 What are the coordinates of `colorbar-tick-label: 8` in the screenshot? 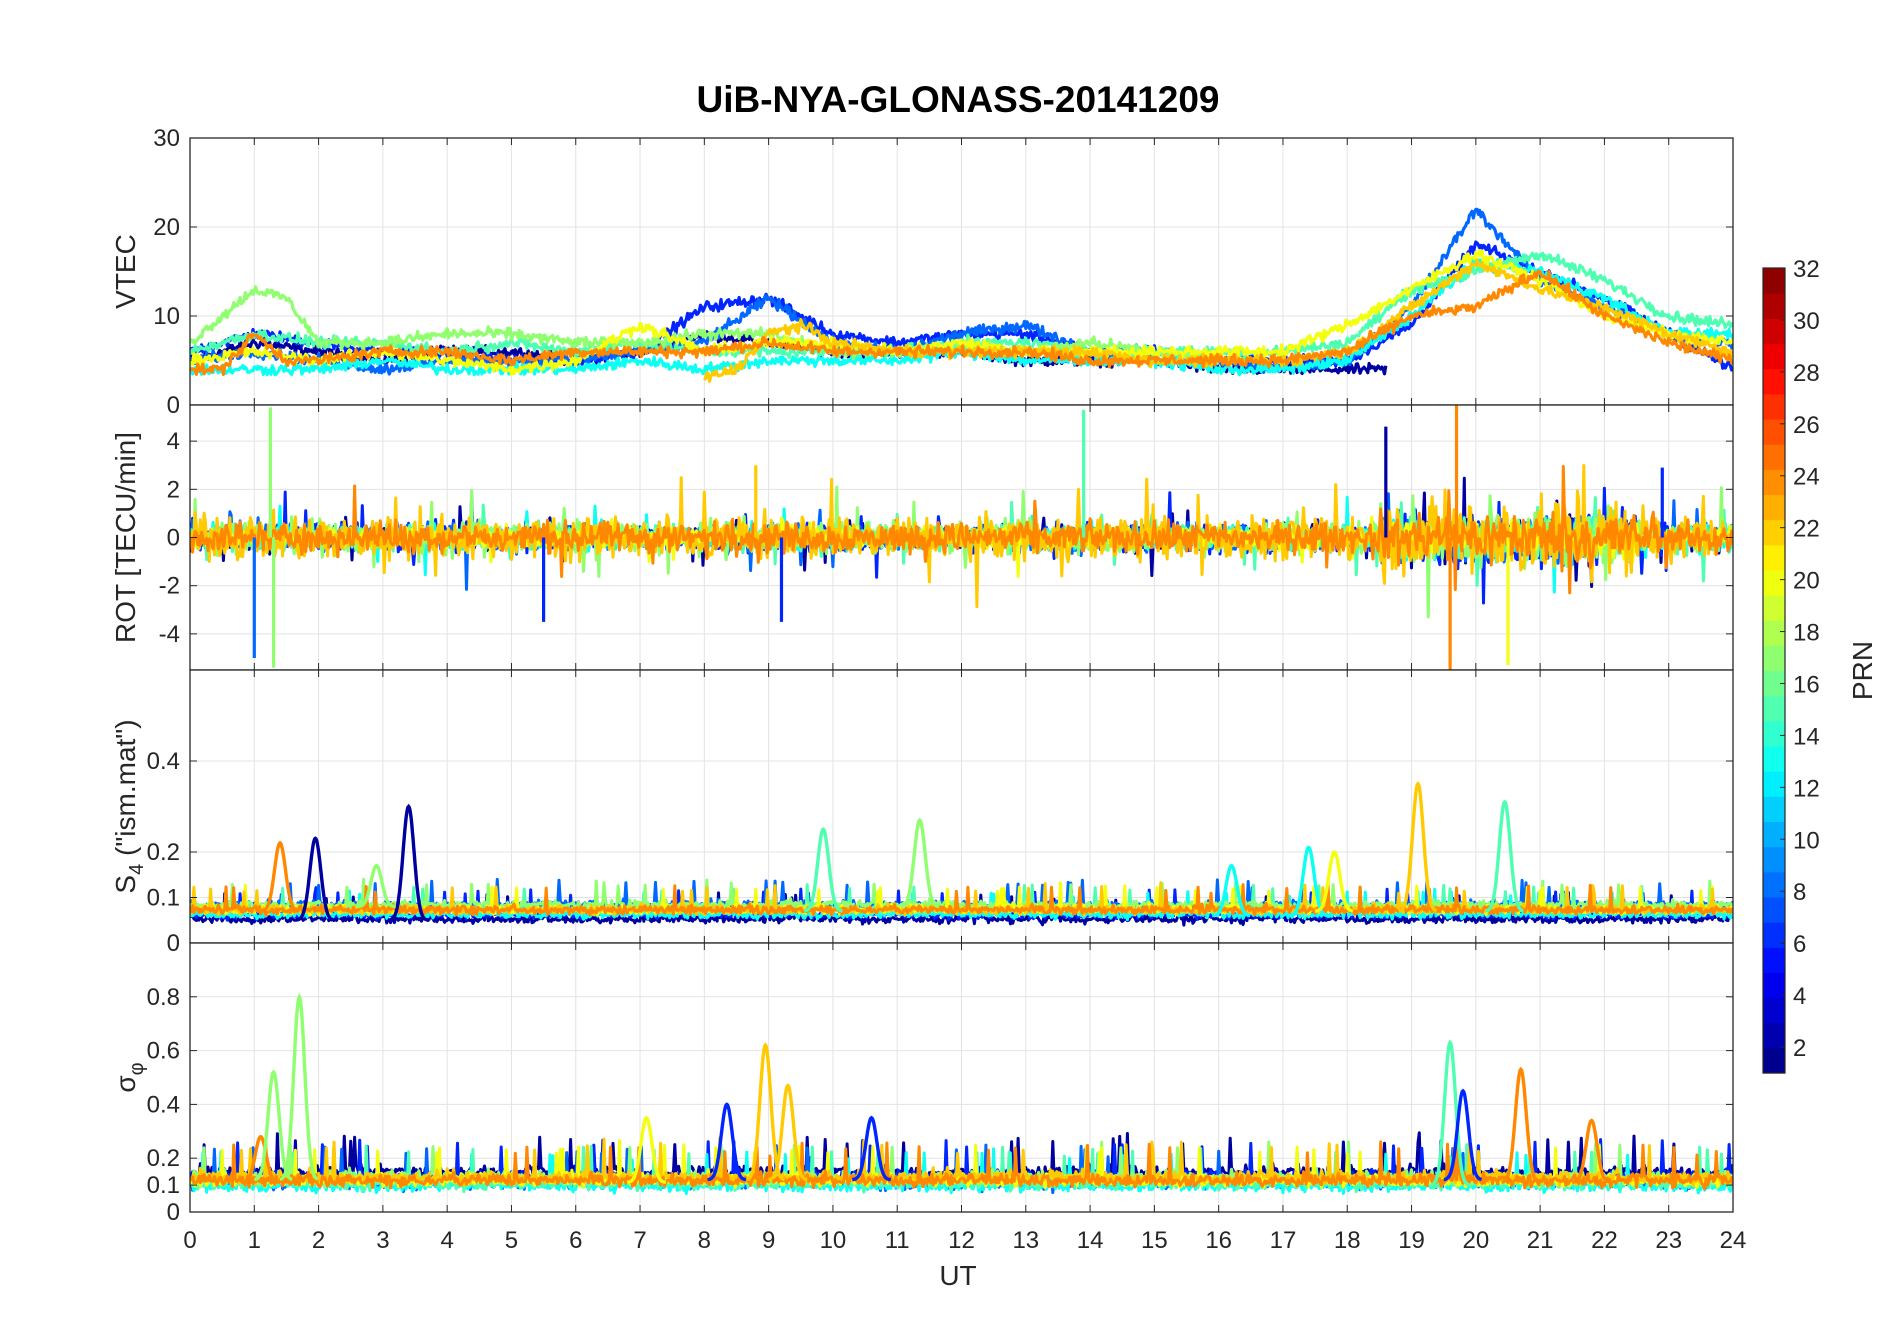 It's located at (1799, 892).